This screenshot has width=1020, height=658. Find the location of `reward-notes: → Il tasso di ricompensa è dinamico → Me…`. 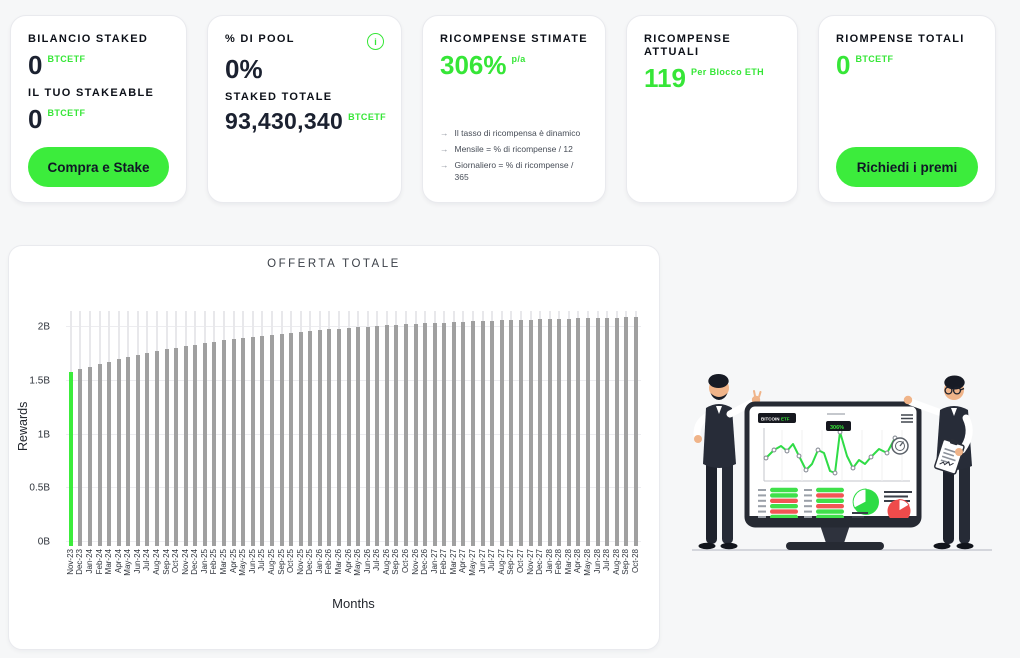

reward-notes: → Il tasso di ricompensa è dinamico → Me… is located at coordinates (514, 157).